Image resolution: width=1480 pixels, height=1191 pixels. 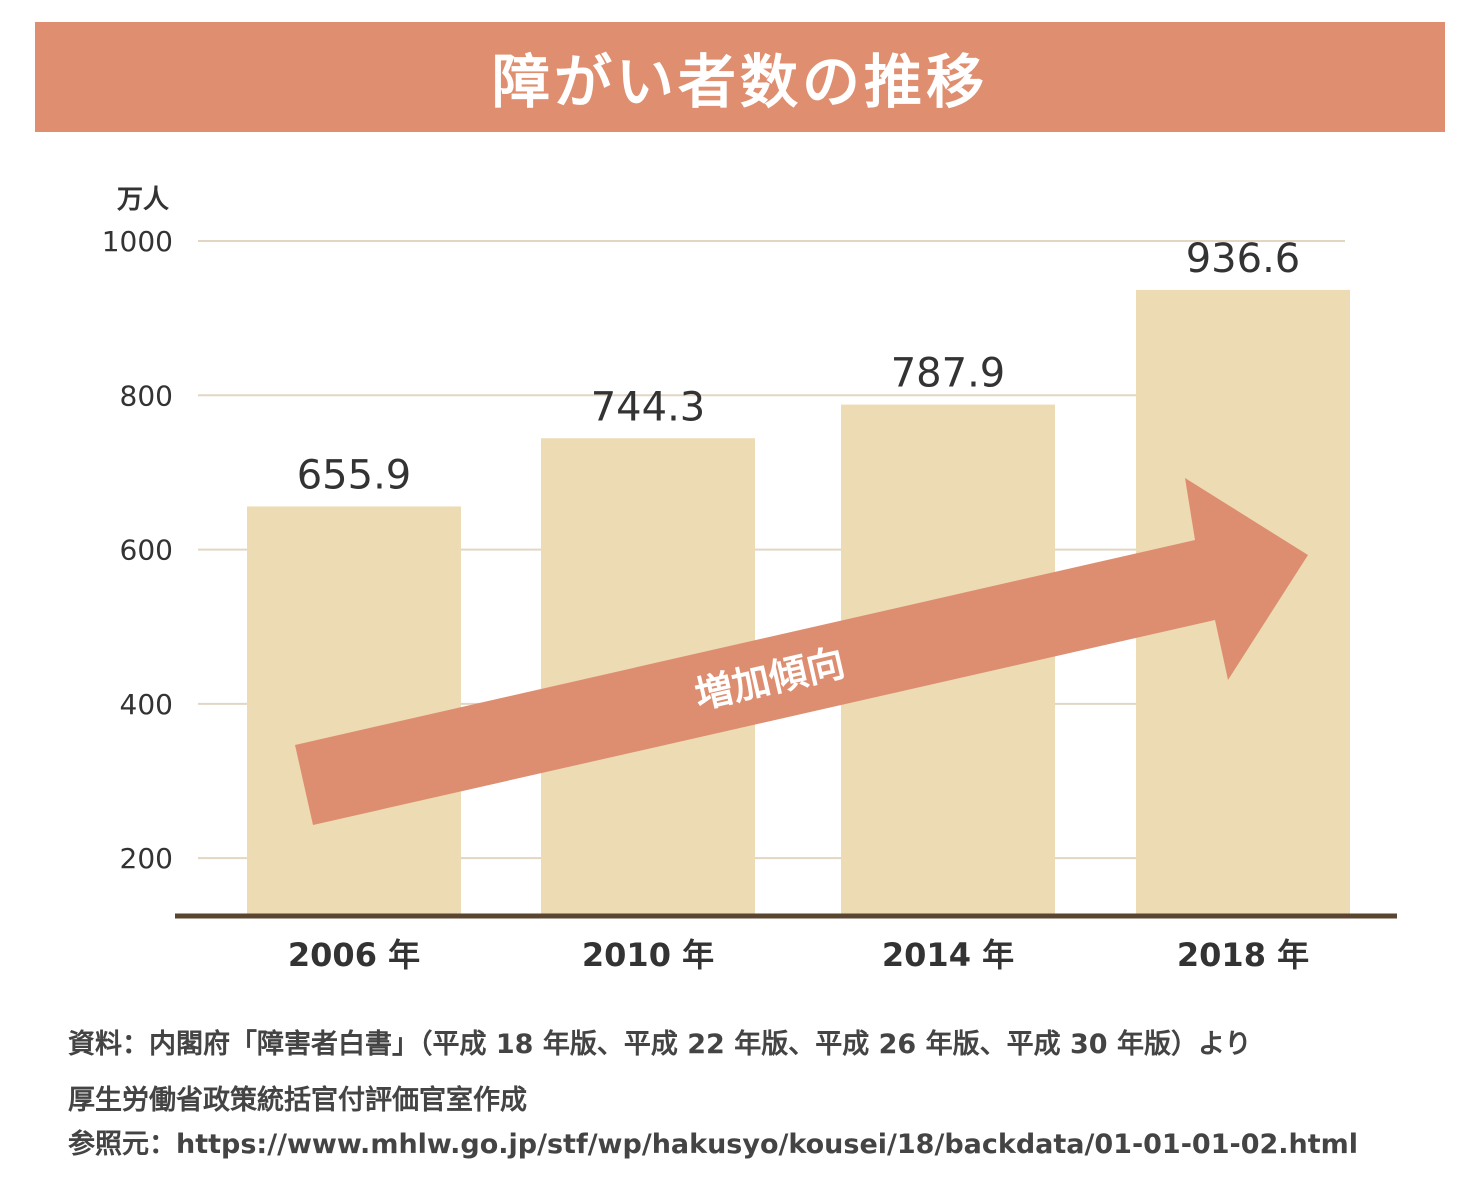 I want to click on data-label: 936.6, so click(x=1243, y=259).